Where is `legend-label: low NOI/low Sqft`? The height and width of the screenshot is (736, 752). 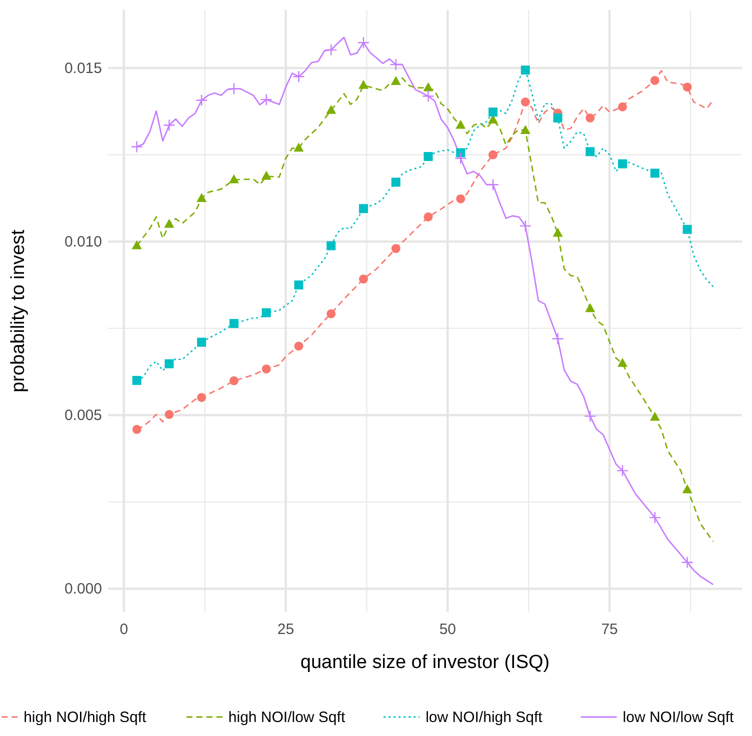 legend-label: low NOI/low Sqft is located at coordinates (678, 717).